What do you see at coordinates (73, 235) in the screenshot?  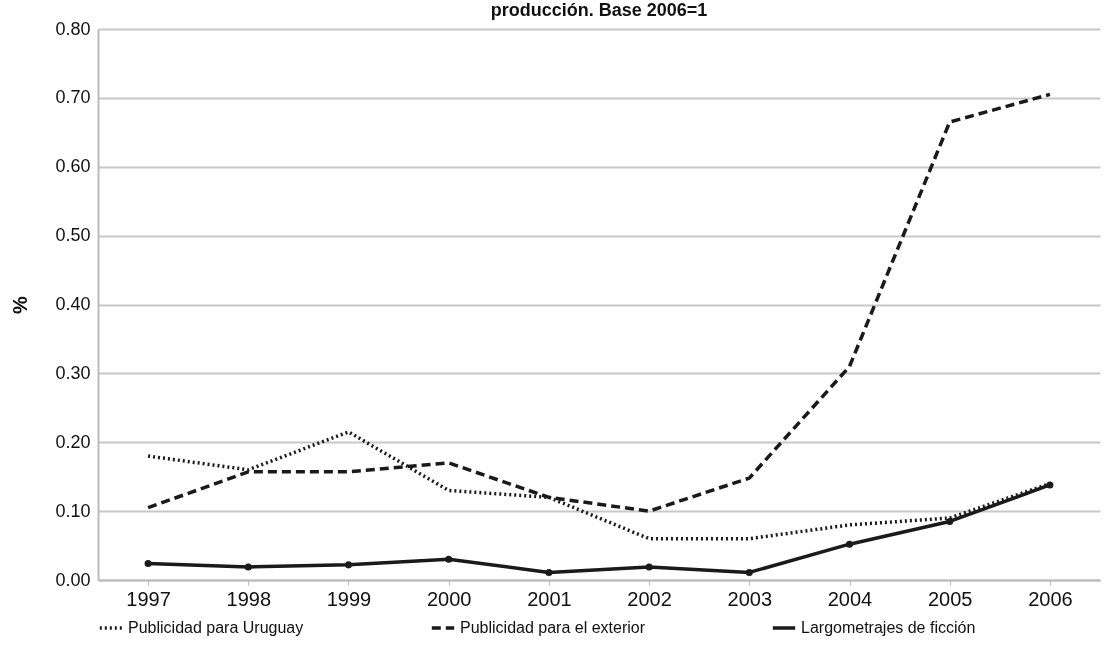 I see `y-tick-label: 0.50` at bounding box center [73, 235].